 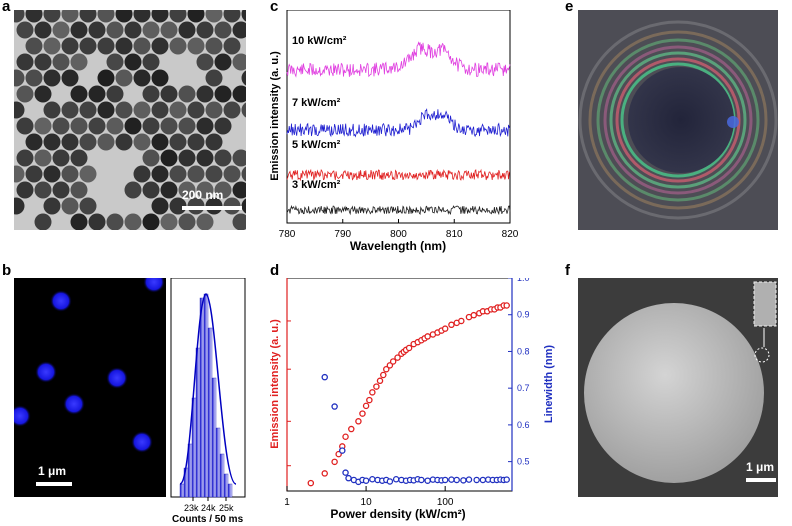 I want to click on series-label-10: 10 kW/cm², so click(x=319, y=41).